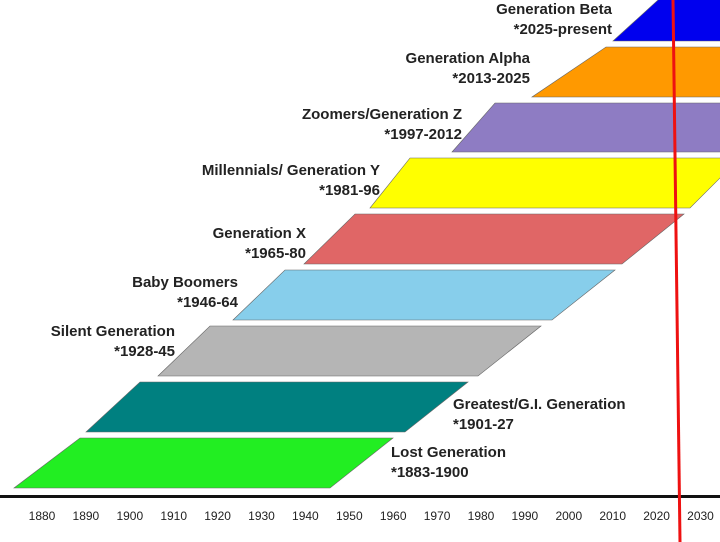  What do you see at coordinates (185, 293) in the screenshot?
I see `generation-label: Baby Boomers *1946-64` at bounding box center [185, 293].